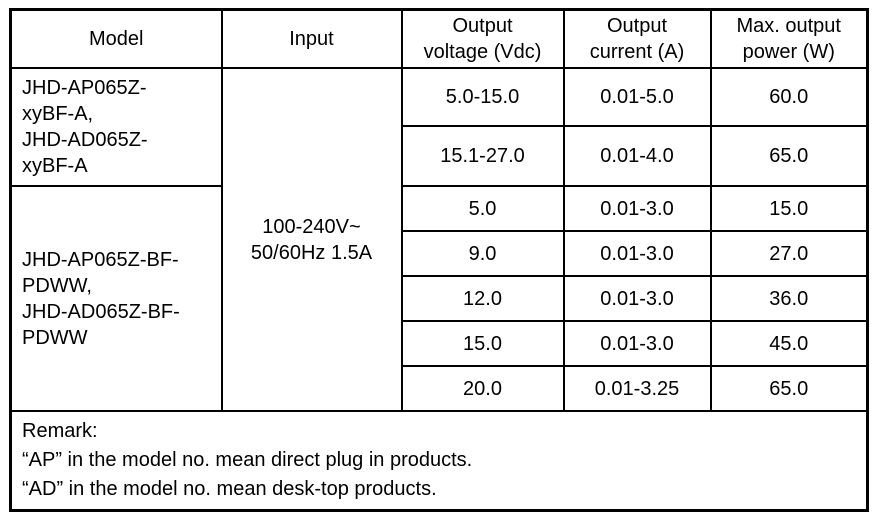  Describe the element at coordinates (789, 38) in the screenshot. I see `column-header-max-output-power: Max. output power (W)` at that location.